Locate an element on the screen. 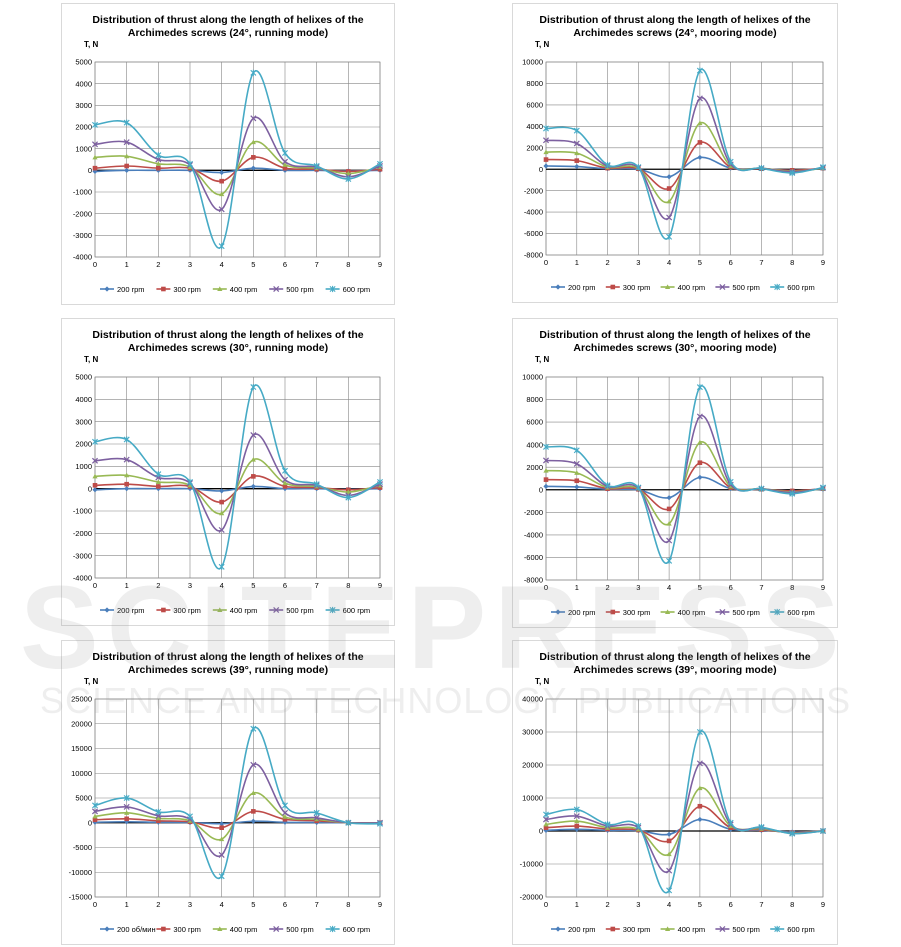 The width and height of the screenshot is (901, 947). y-tick-label: -8000 is located at coordinates (533, 580).